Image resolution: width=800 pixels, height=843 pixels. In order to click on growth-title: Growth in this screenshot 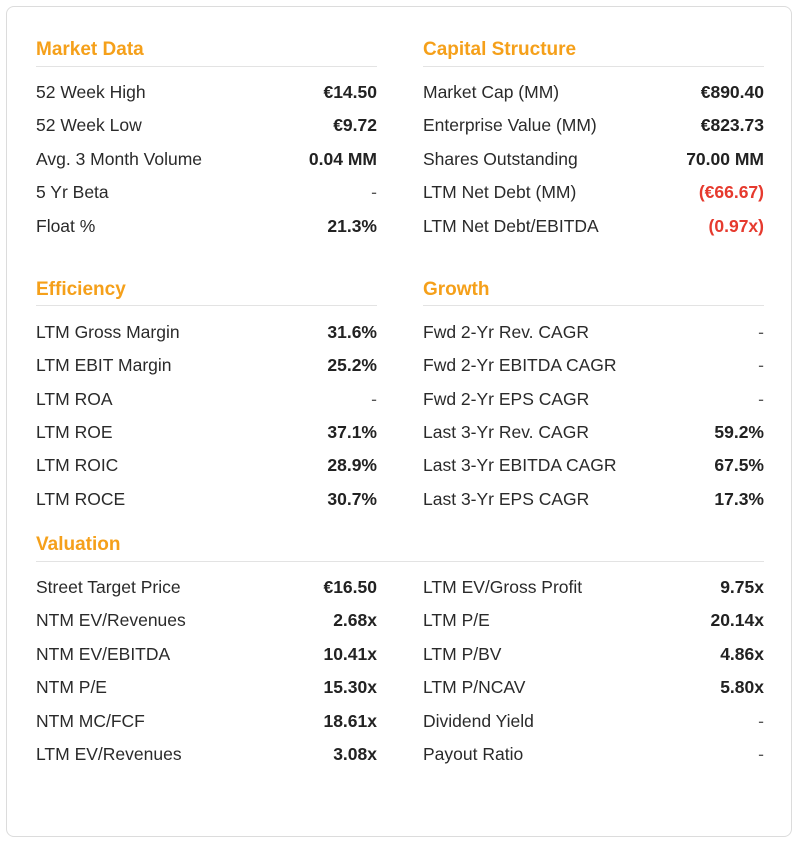, I will do `click(456, 289)`.